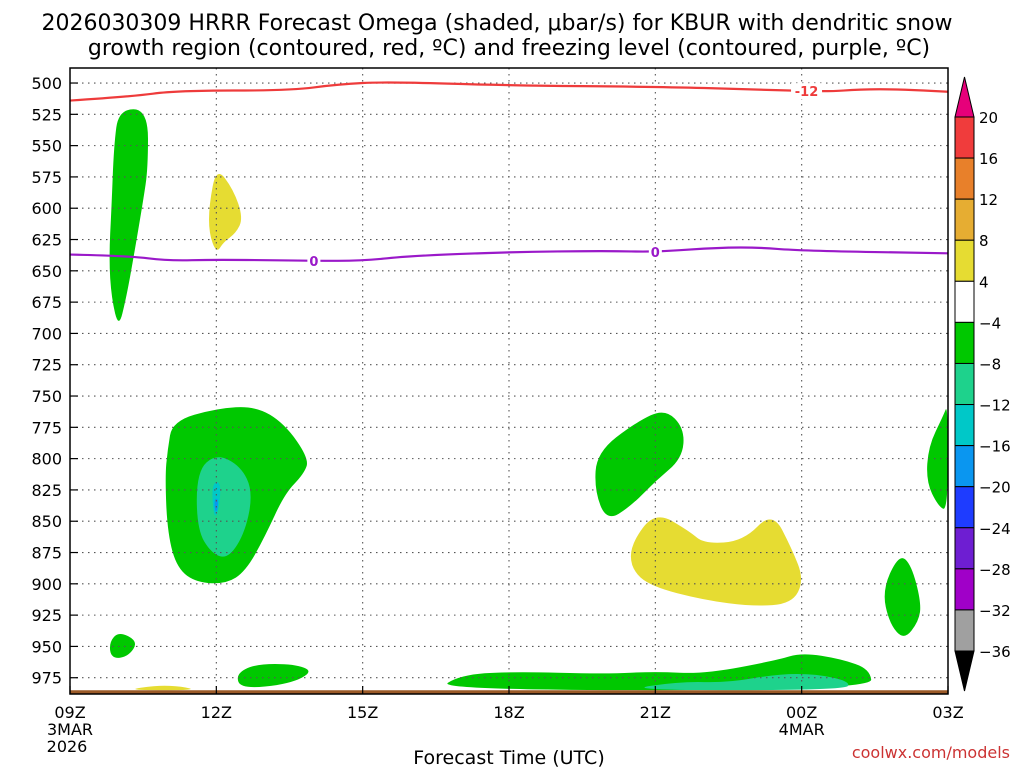  What do you see at coordinates (995, 611) in the screenshot?
I see `colorbar-label--32: −32` at bounding box center [995, 611].